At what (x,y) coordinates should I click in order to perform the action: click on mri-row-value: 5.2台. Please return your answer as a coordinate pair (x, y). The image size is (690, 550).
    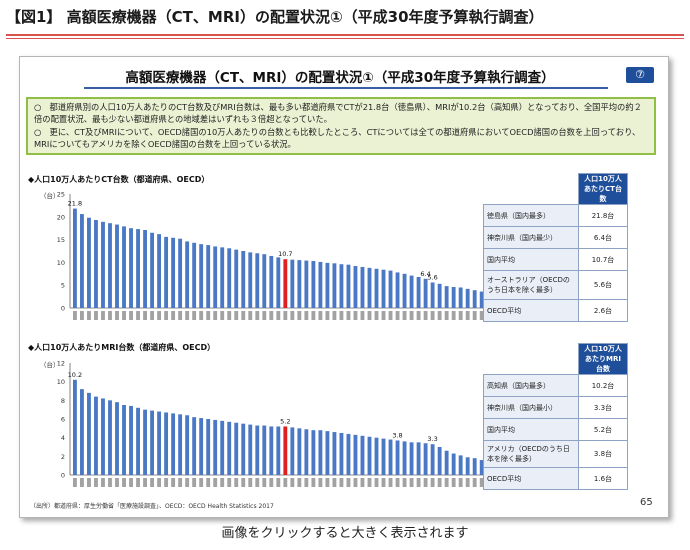
    Looking at the image, I should click on (603, 429).